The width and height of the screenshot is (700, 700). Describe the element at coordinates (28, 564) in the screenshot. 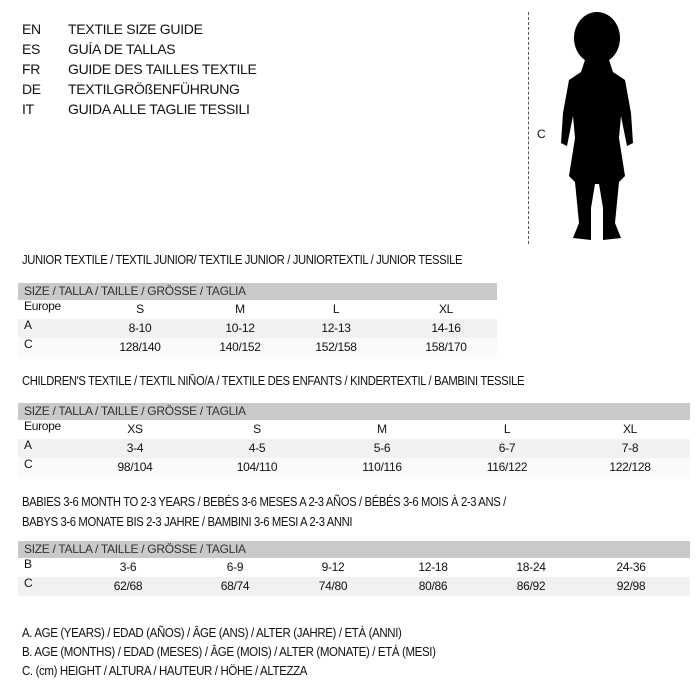

I see `row-label: B` at that location.